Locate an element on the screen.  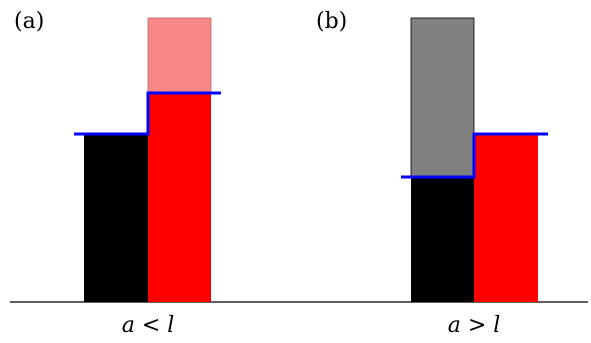
panel-b-ghost-bar is located at coordinates (442, 98).